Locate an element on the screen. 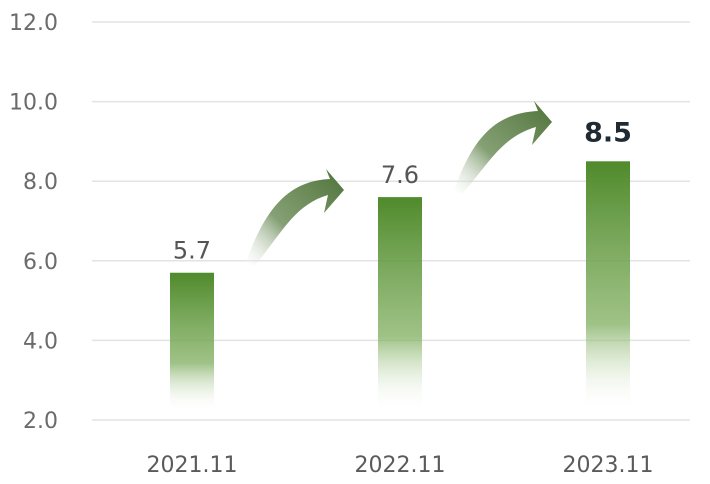  x-category-label: 2022.11 is located at coordinates (400, 465).